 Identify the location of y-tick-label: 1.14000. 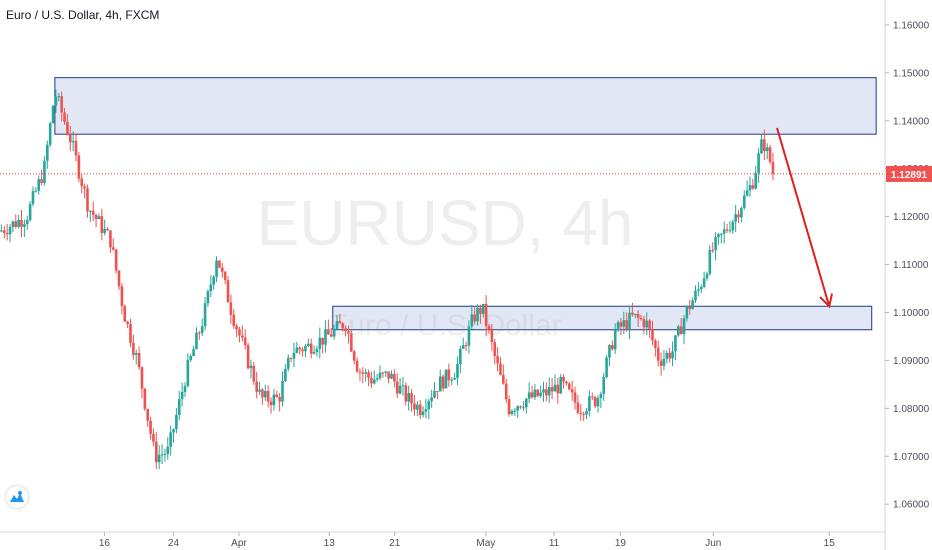
(911, 121).